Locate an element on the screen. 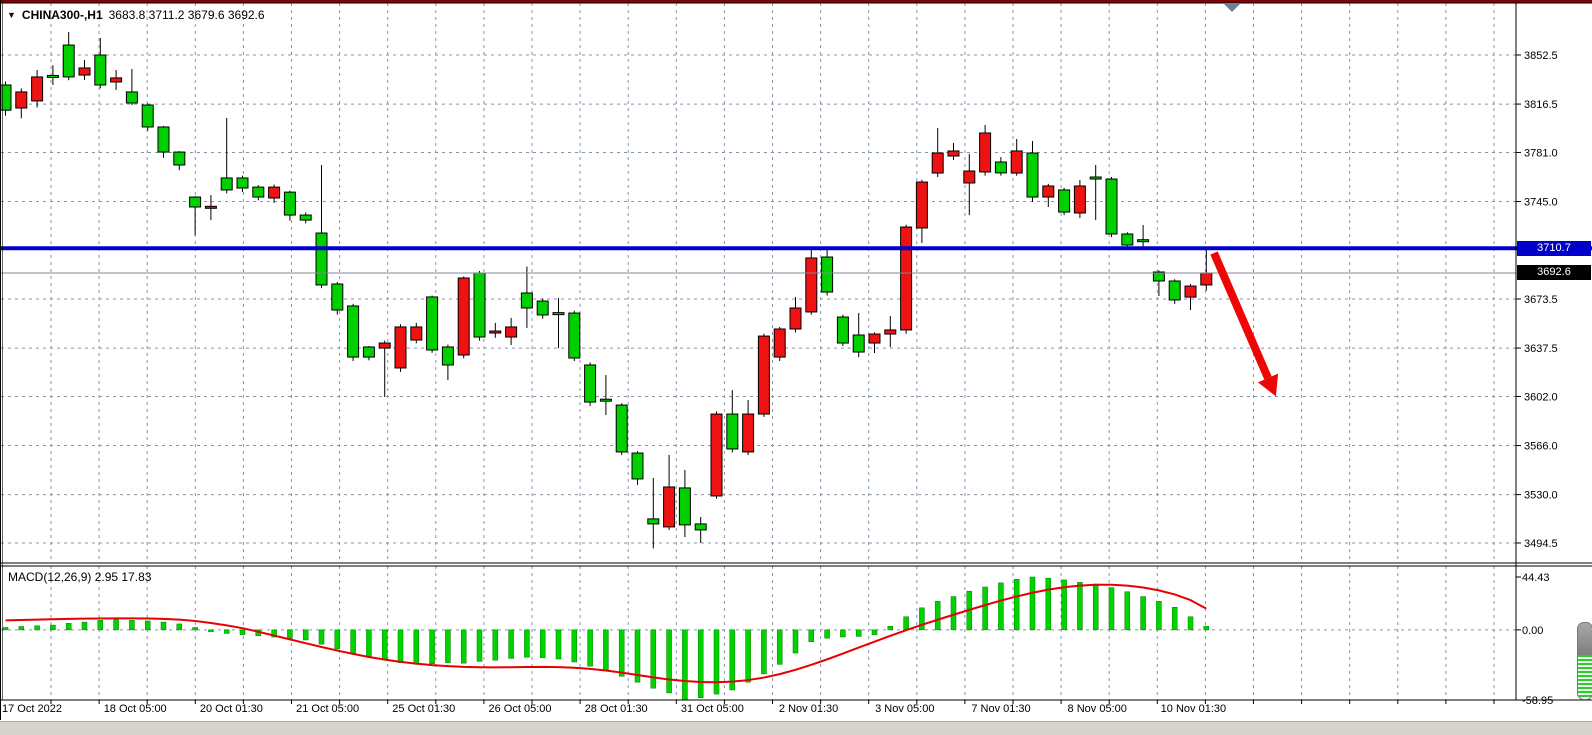 The height and width of the screenshot is (735, 1592). time-axis-label: 8 Nov 05:00 is located at coordinates (1097, 709).